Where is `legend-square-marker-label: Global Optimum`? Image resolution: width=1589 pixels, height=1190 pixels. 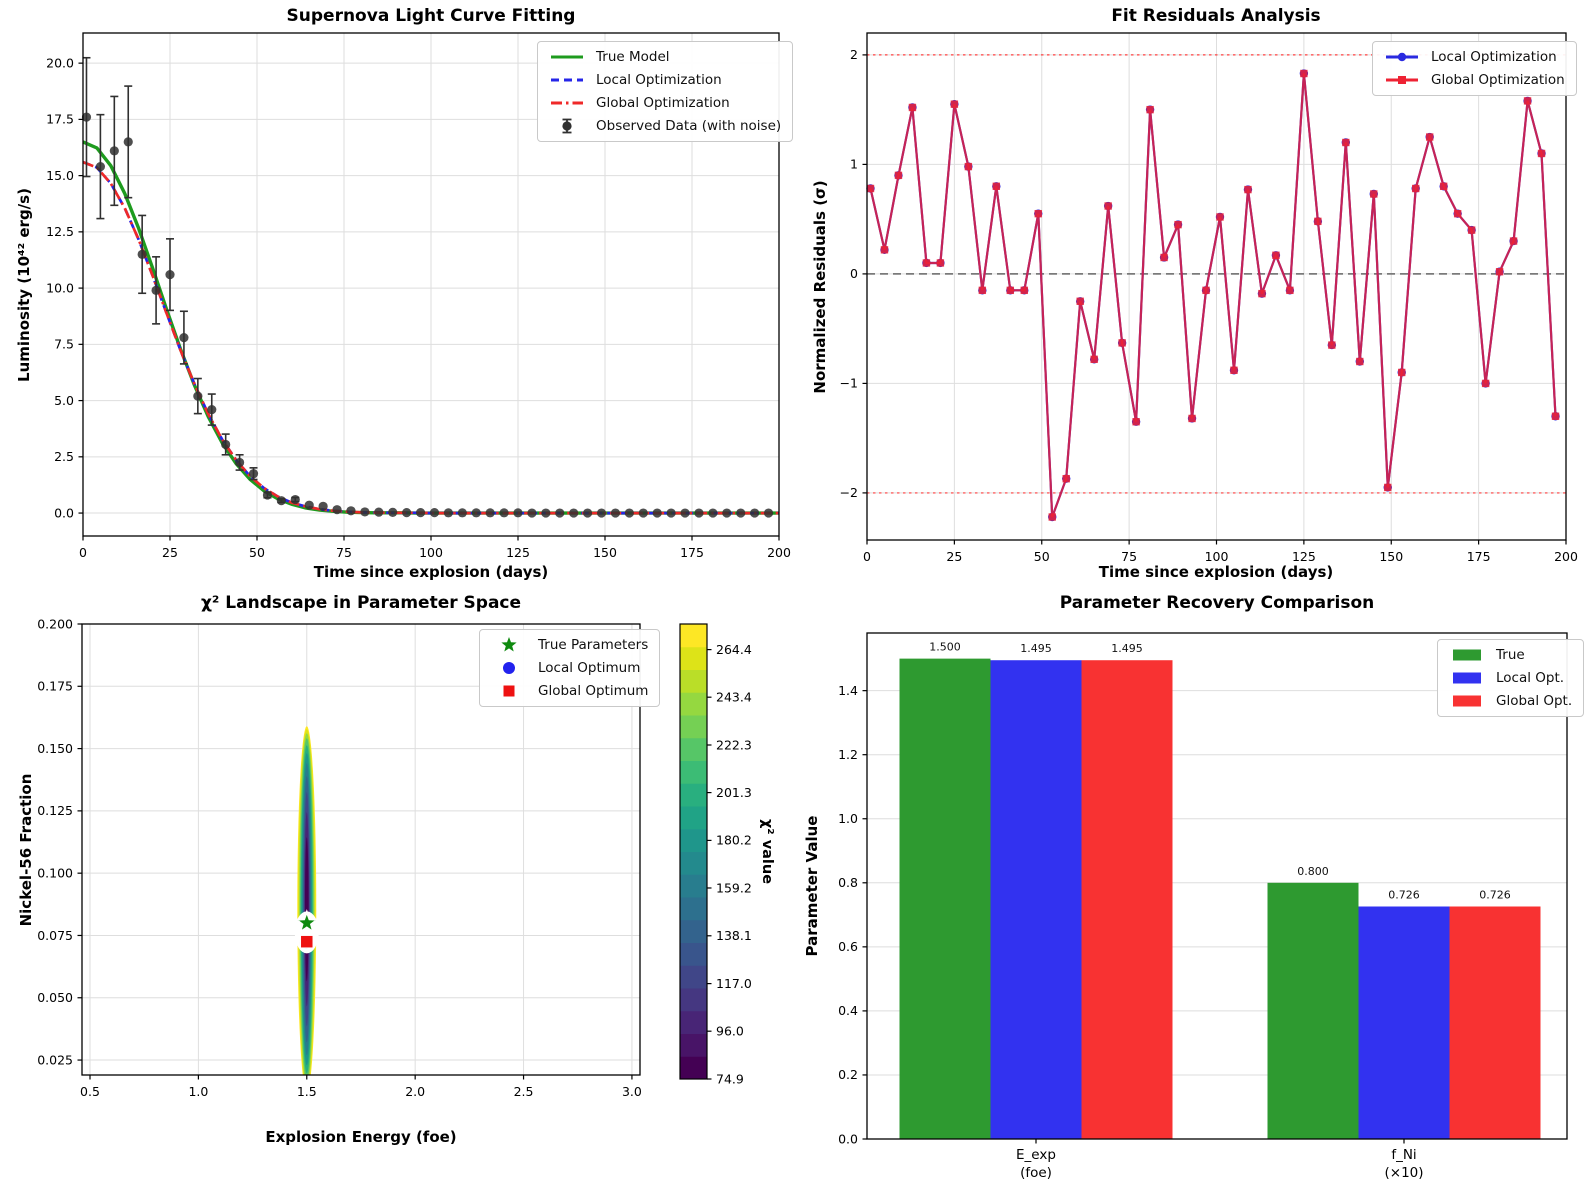 legend-square-marker-label: Global Optimum is located at coordinates (593, 690).